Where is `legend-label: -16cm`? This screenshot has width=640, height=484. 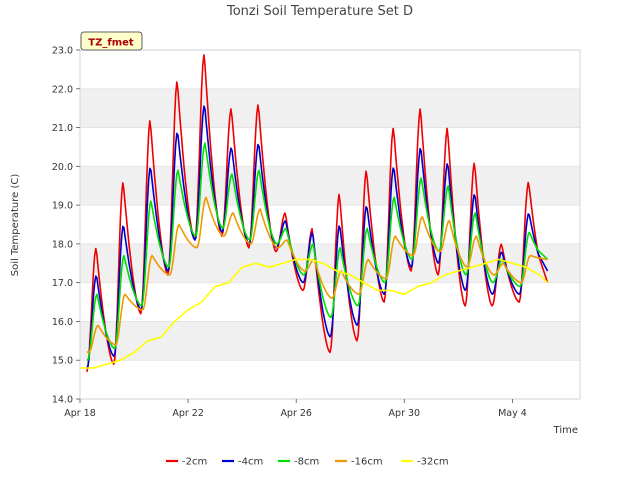 legend-label: -16cm is located at coordinates (367, 462).